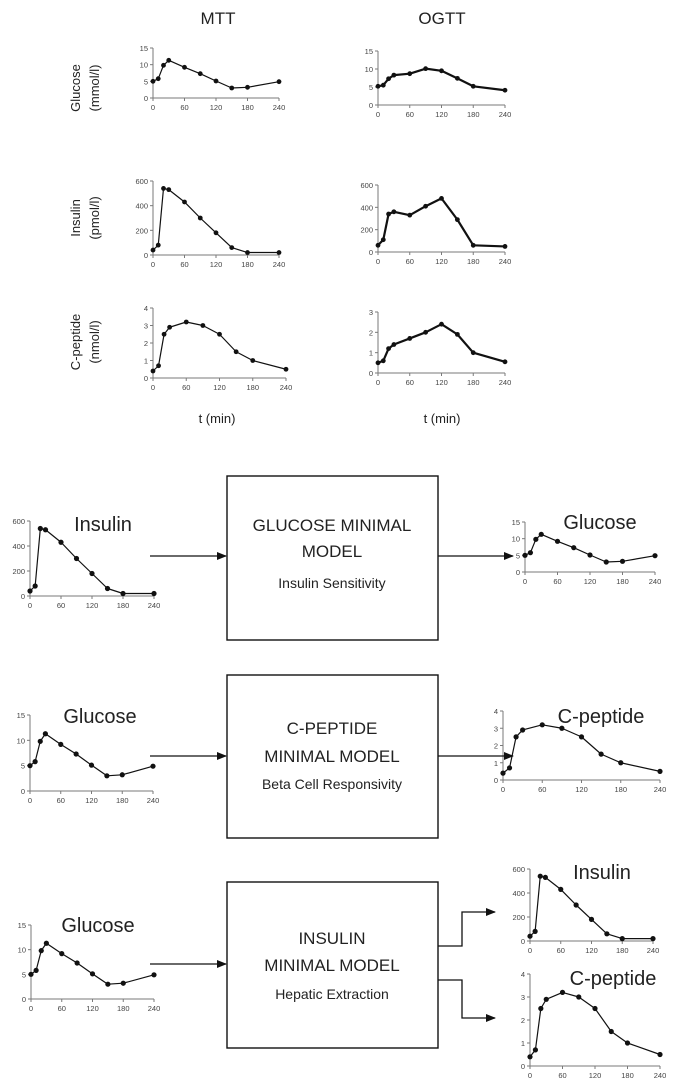  I want to click on arrow-insulin-model-to-cpeptide, so click(467, 1000).